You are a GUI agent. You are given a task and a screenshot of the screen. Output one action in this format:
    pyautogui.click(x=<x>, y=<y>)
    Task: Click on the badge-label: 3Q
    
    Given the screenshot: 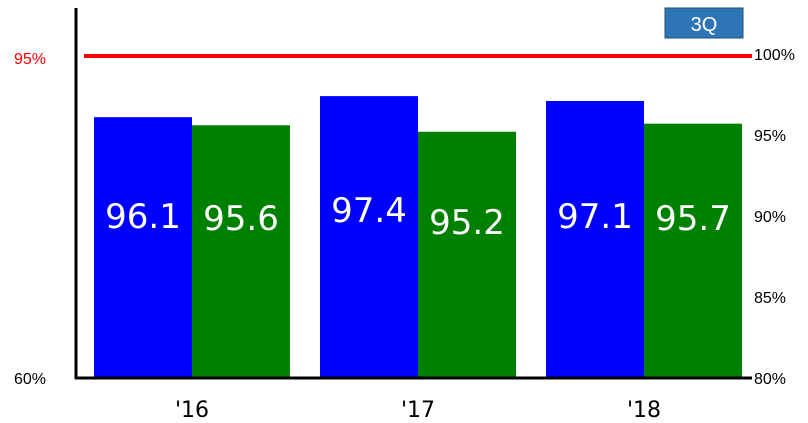 What is the action you would take?
    pyautogui.click(x=704, y=25)
    